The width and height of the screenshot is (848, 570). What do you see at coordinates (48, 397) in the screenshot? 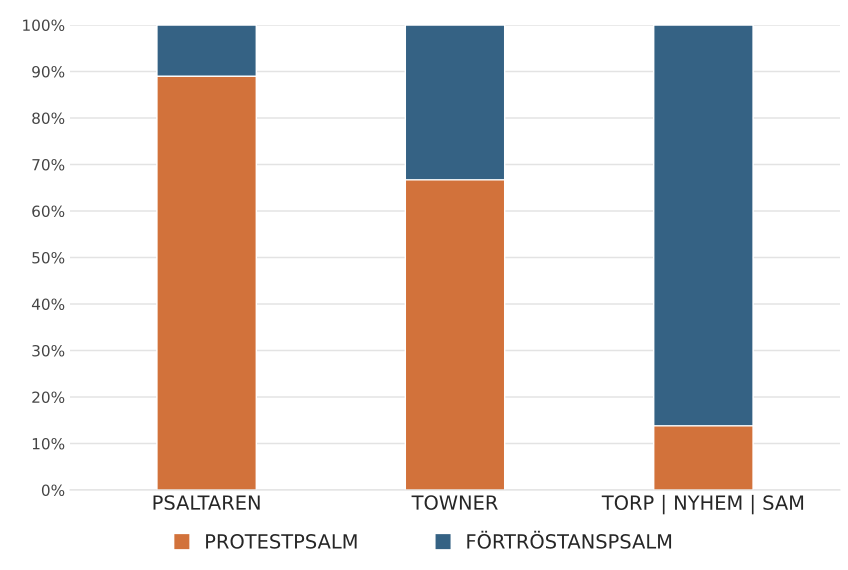
I see `y-tick-label: 20%` at bounding box center [48, 397].